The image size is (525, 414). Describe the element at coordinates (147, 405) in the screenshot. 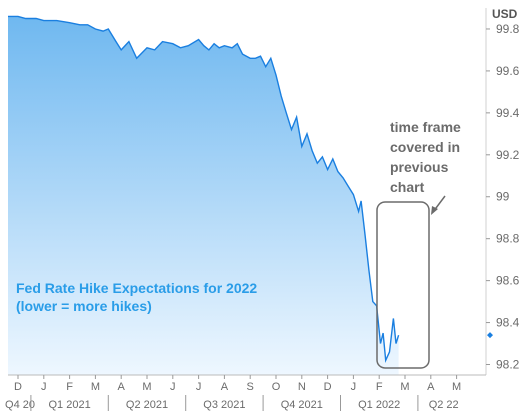

I see `quarter-label: Q2 2021` at that location.